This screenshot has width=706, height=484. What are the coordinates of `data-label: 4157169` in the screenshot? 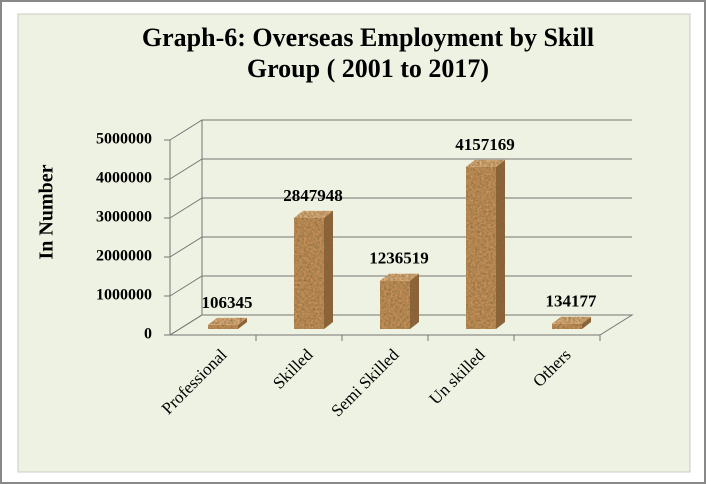 It's located at (485, 144).